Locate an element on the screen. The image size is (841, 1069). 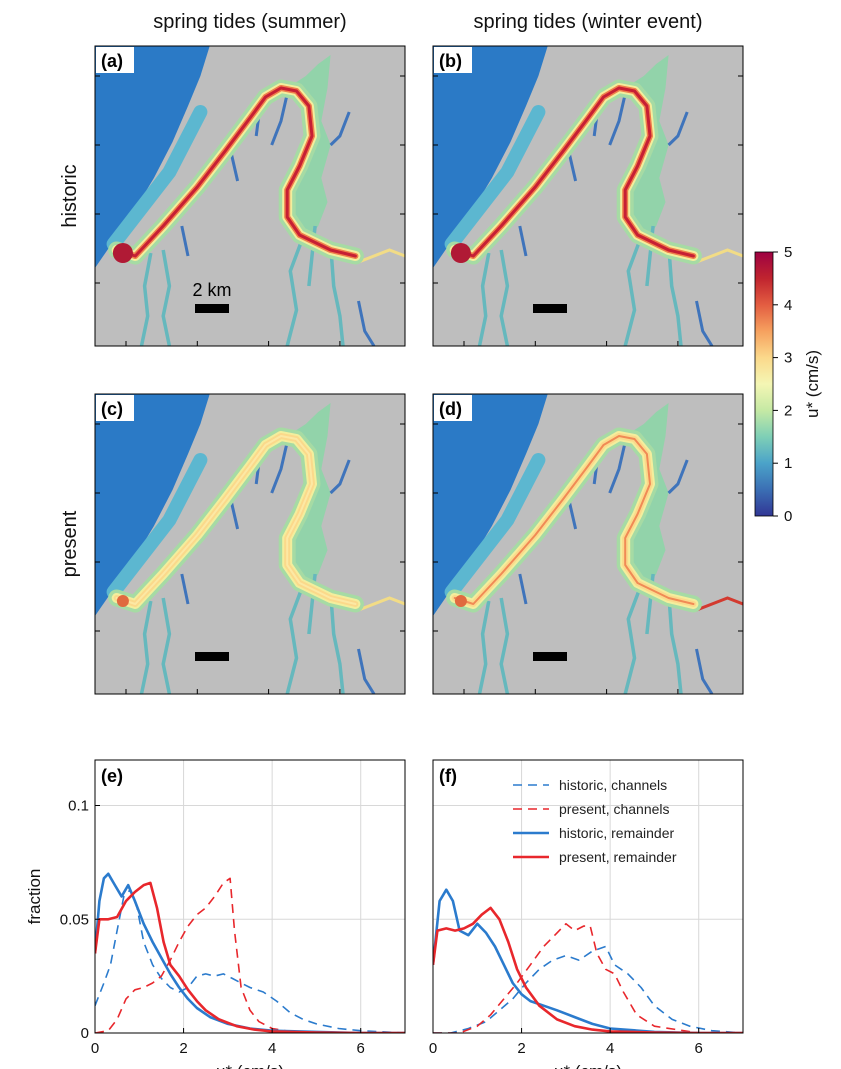
plot-frame is located at coordinates (250, 896).